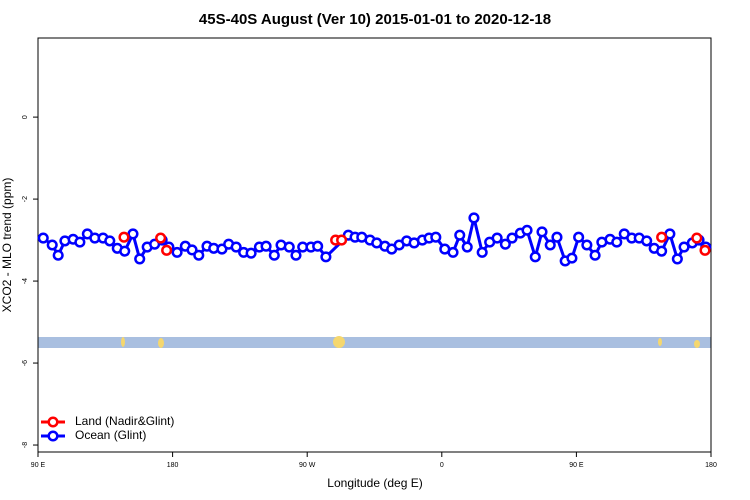 This screenshot has height=500, width=750. What do you see at coordinates (7, 245) in the screenshot?
I see `y-axis-label: XCO2 - MLO trend (ppm)` at bounding box center [7, 245].